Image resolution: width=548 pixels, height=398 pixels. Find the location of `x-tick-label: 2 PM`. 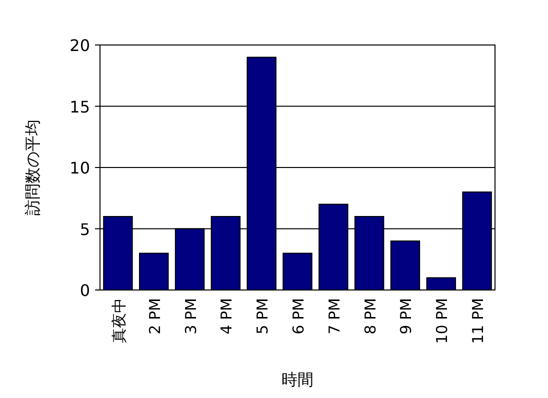

x-tick-label: 2 PM is located at coordinates (155, 316).